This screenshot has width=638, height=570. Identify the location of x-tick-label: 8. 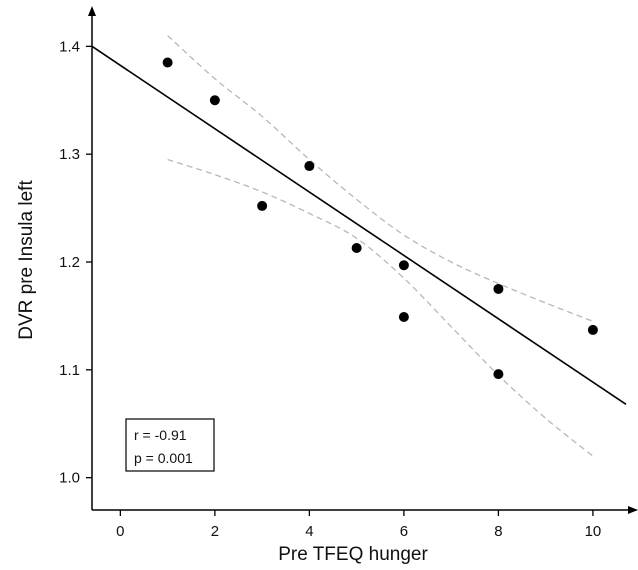
(498, 531).